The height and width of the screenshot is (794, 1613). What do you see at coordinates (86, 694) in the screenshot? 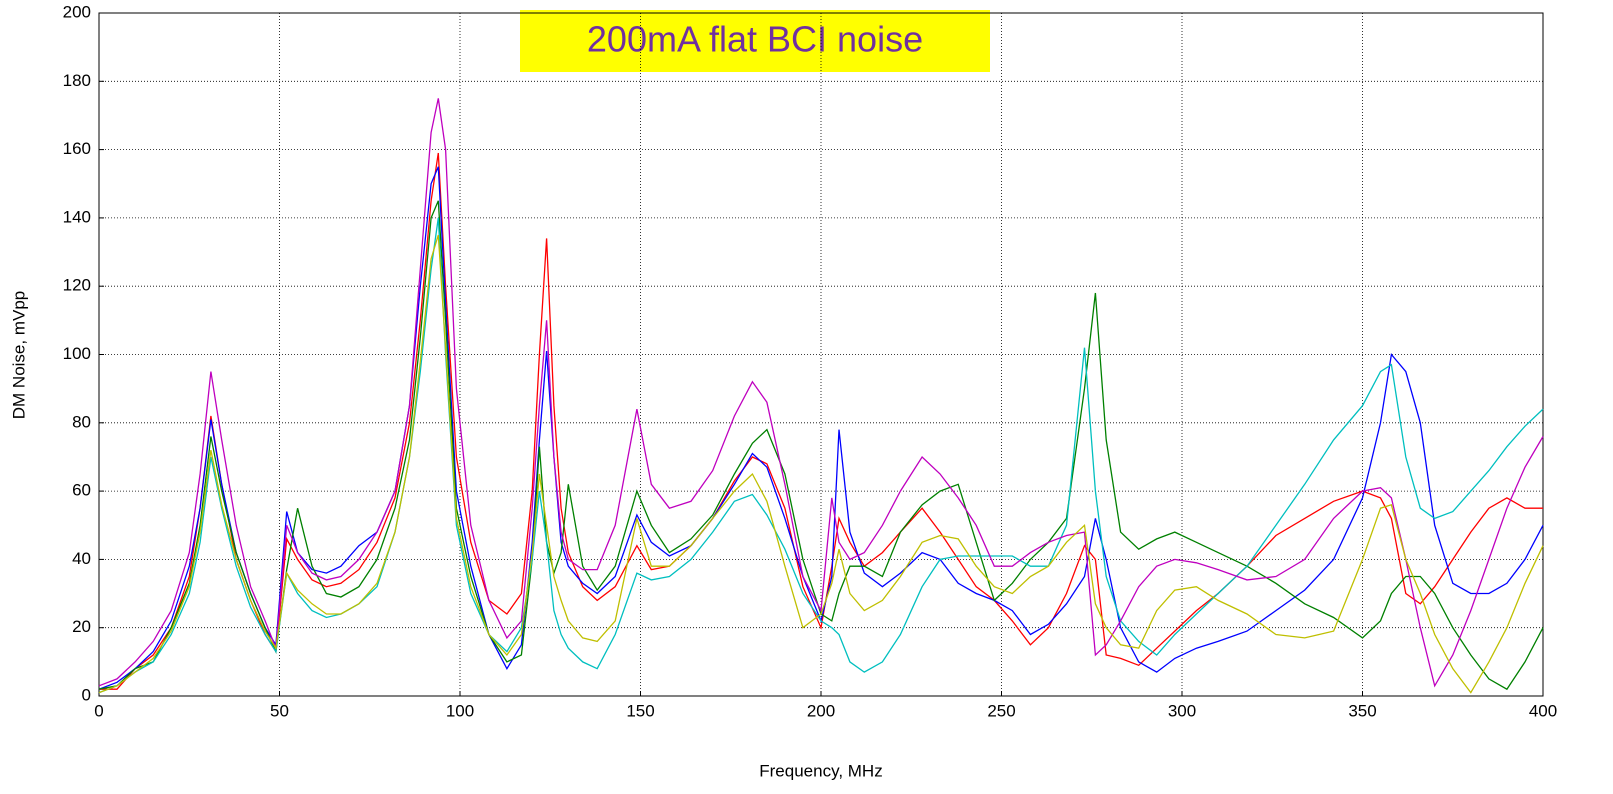
I see `y-tick-label: 0` at bounding box center [86, 694].